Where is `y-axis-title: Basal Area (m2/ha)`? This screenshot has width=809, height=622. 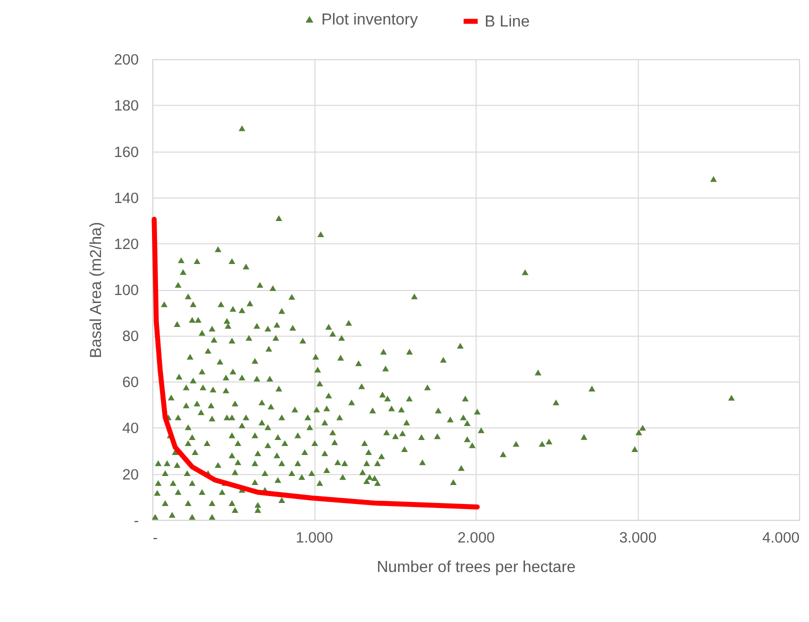 y-axis-title: Basal Area (m2/ha) is located at coordinates (96, 290).